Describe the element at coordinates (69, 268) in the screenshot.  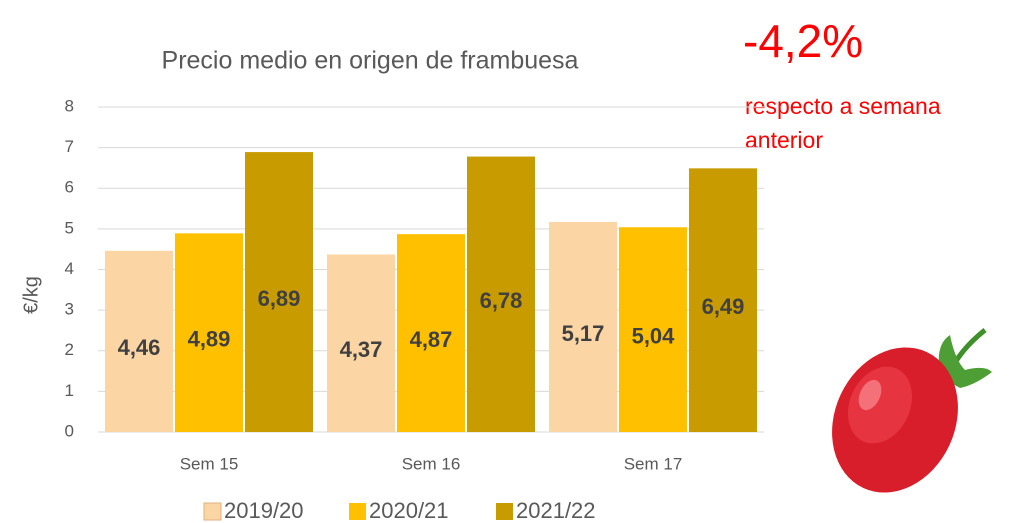
I see `y-tick-label: 4` at that location.